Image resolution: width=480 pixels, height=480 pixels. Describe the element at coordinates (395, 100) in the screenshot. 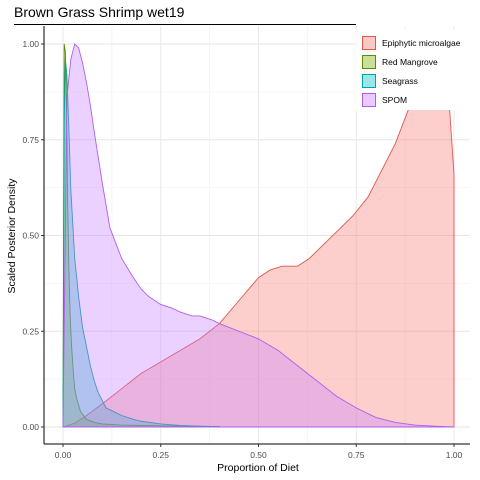

I see `legend-label-spom: SPOM` at that location.